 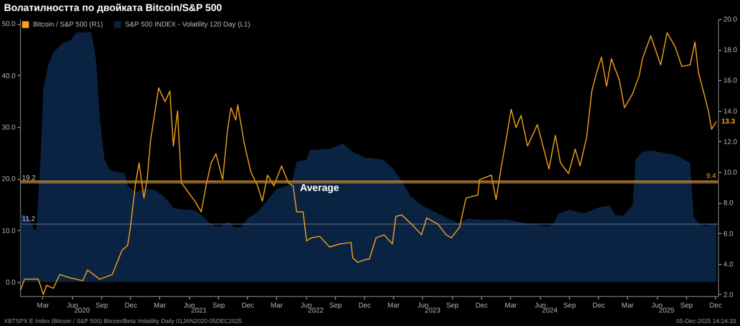 I want to click on chart-title: Волатилността по двойката Bitcoin/S&P 500, so click(x=113, y=8).